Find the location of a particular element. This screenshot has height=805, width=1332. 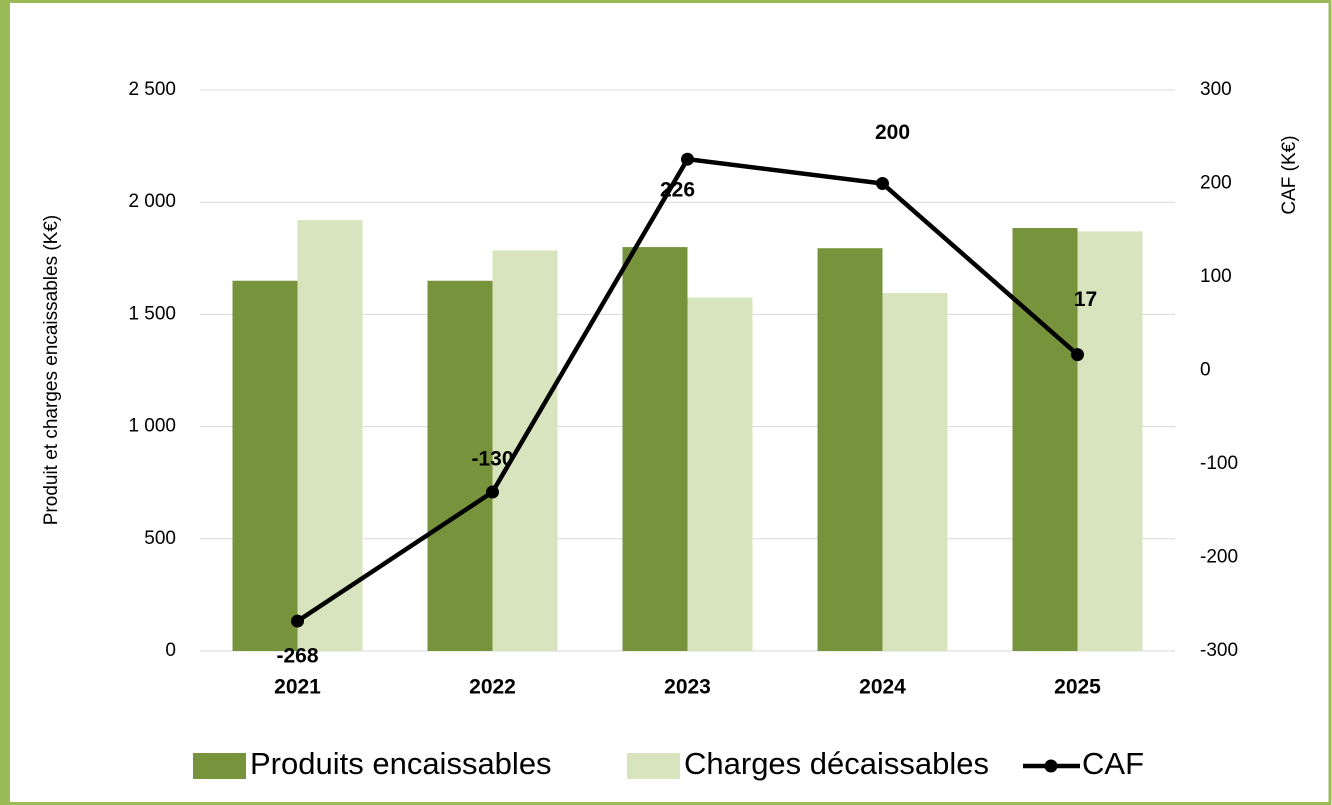

data-label: 200 is located at coordinates (892, 132).